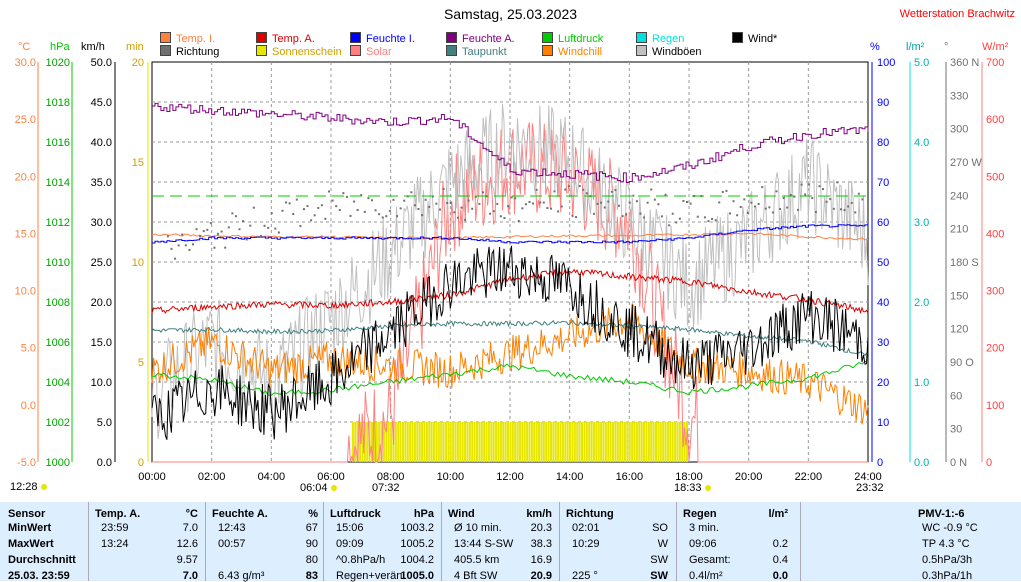  Describe the element at coordinates (118, 514) in the screenshot. I see `table-header: Temp. A.` at that location.